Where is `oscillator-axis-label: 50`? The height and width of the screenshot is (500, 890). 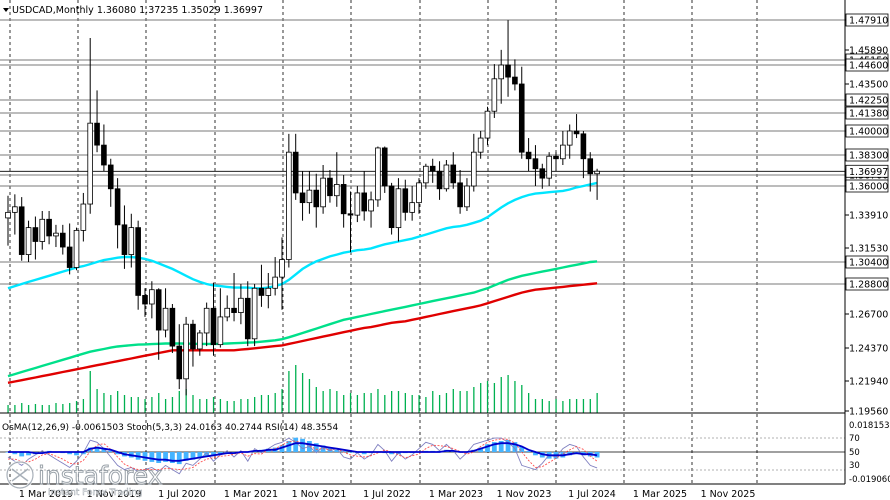 oscillator-axis-label: 50 is located at coordinates (854, 453).